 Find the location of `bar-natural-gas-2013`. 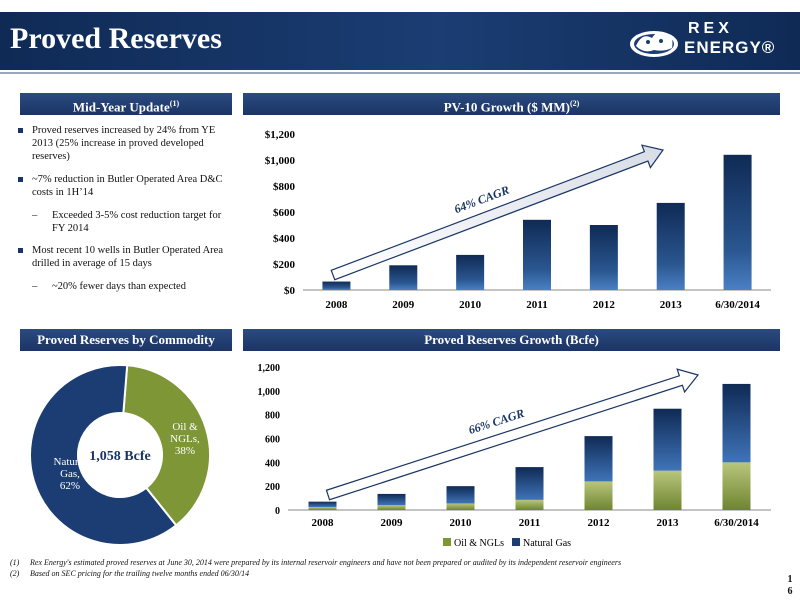

bar-natural-gas-2013 is located at coordinates (667, 439).